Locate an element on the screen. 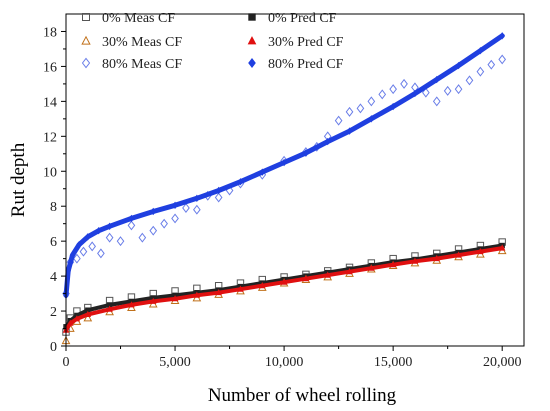 Image resolution: width=550 pixels, height=411 pixels. x-tick-label: 15,000 is located at coordinates (393, 362).